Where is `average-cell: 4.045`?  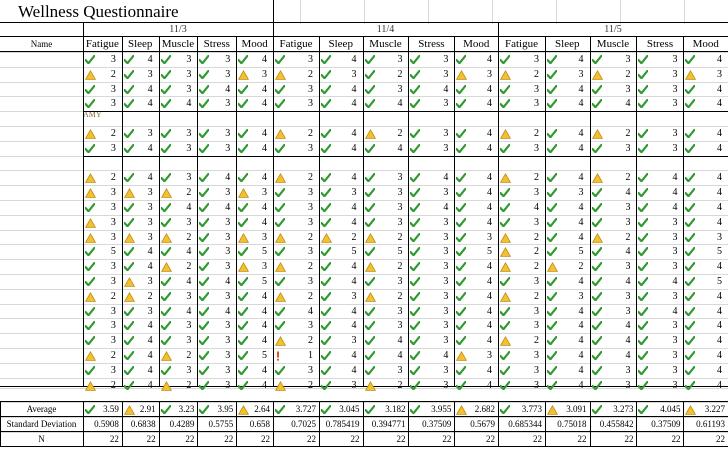 average-cell: 4.045 is located at coordinates (670, 409).